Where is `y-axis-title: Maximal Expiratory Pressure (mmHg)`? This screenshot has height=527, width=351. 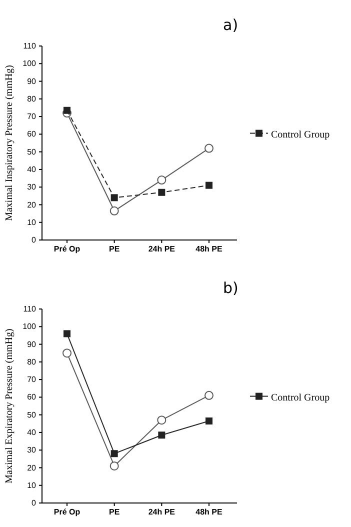
y-axis-title: Maximal Expiratory Pressure (mmHg) is located at coordinates (9, 406).